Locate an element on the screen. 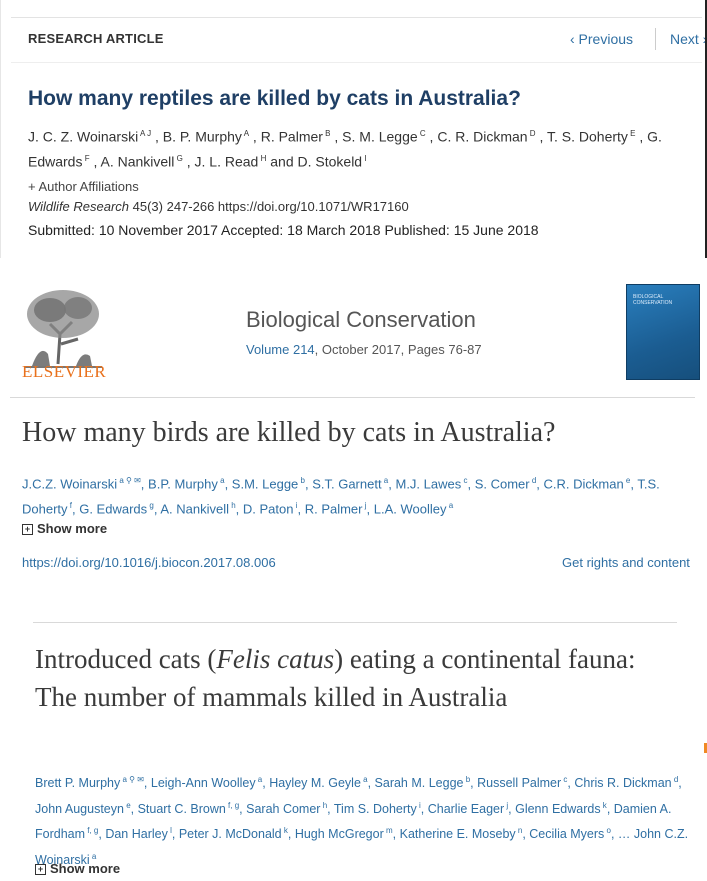 The width and height of the screenshot is (707, 881). journal-name: Wildlife Research is located at coordinates (79, 206).